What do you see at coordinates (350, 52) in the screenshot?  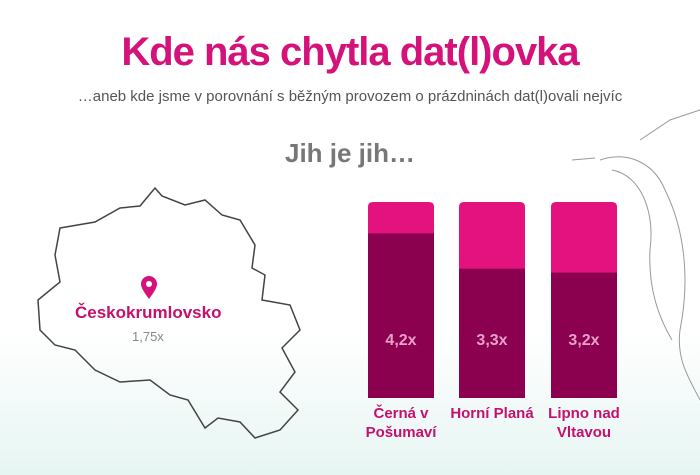 I see `title: Kde nás chytla dat(l)ovka` at bounding box center [350, 52].